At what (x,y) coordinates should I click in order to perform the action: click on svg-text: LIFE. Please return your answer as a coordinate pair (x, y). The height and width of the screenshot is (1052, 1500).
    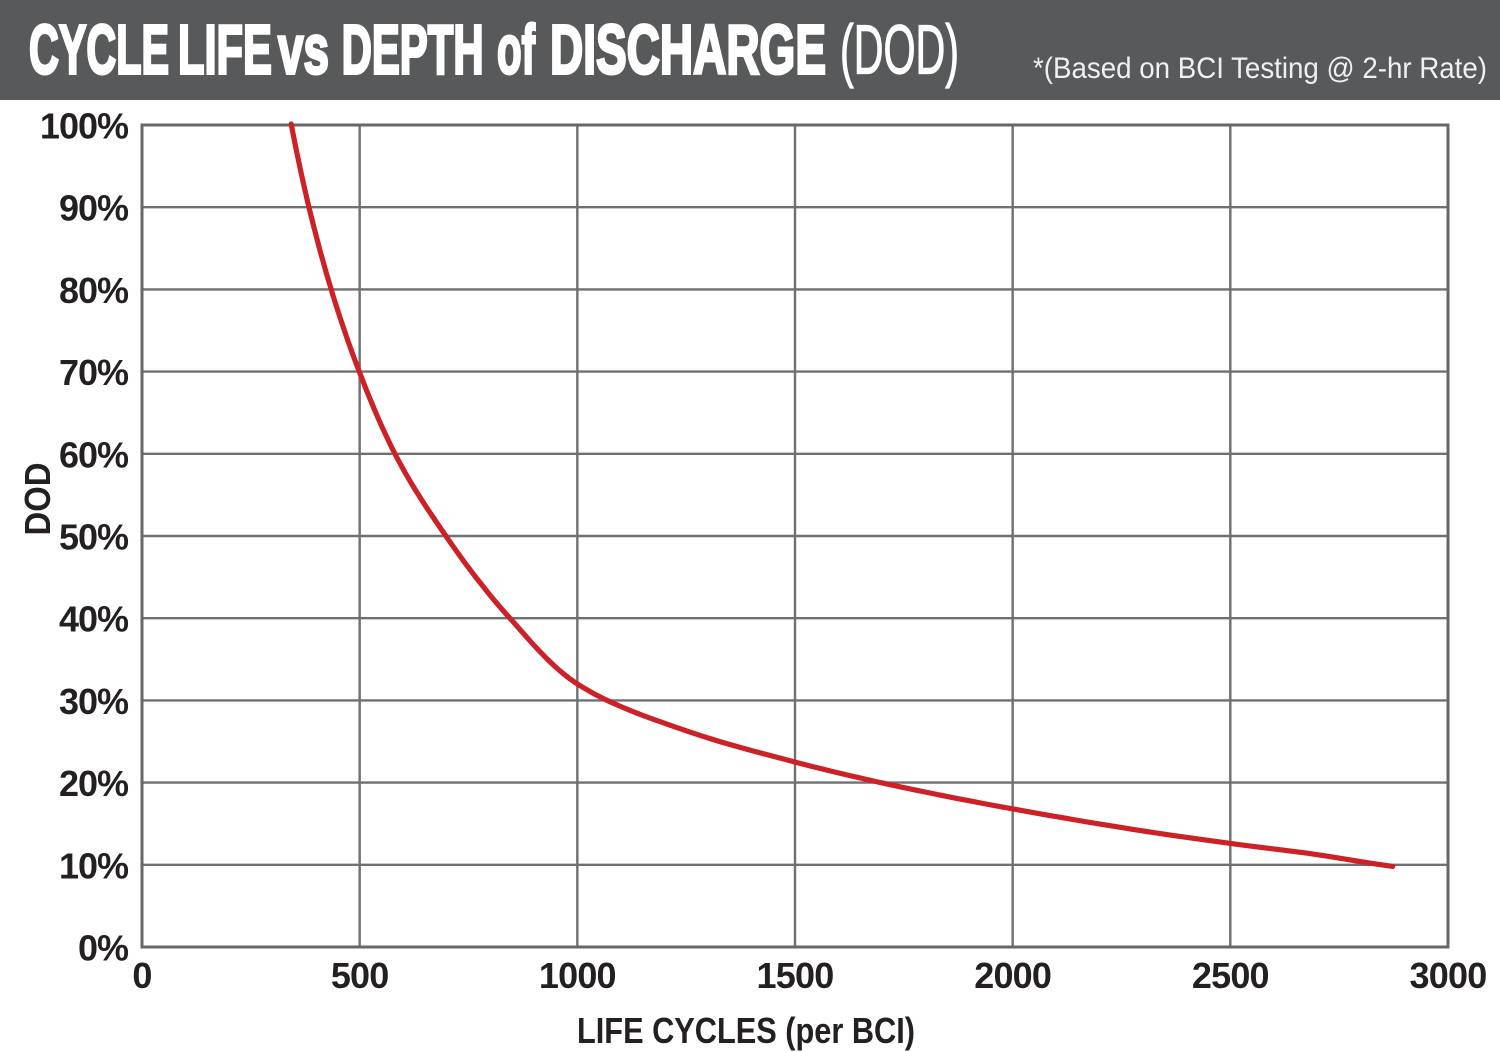
    Looking at the image, I should click on (225, 50).